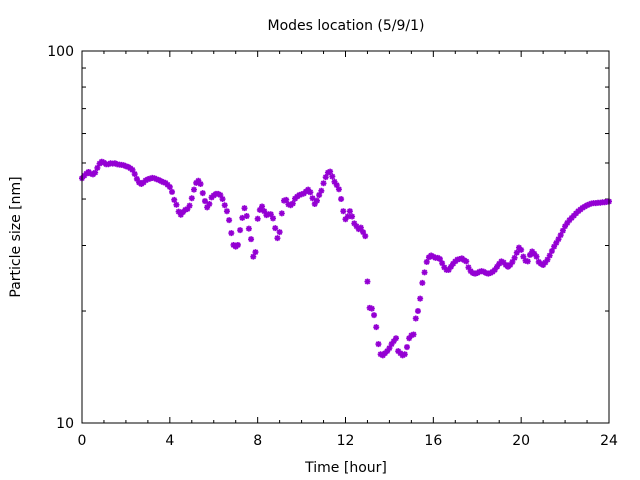 The height and width of the screenshot is (480, 640). Describe the element at coordinates (16, 236) in the screenshot. I see `y-axis-label: Particle size [nm]` at that location.